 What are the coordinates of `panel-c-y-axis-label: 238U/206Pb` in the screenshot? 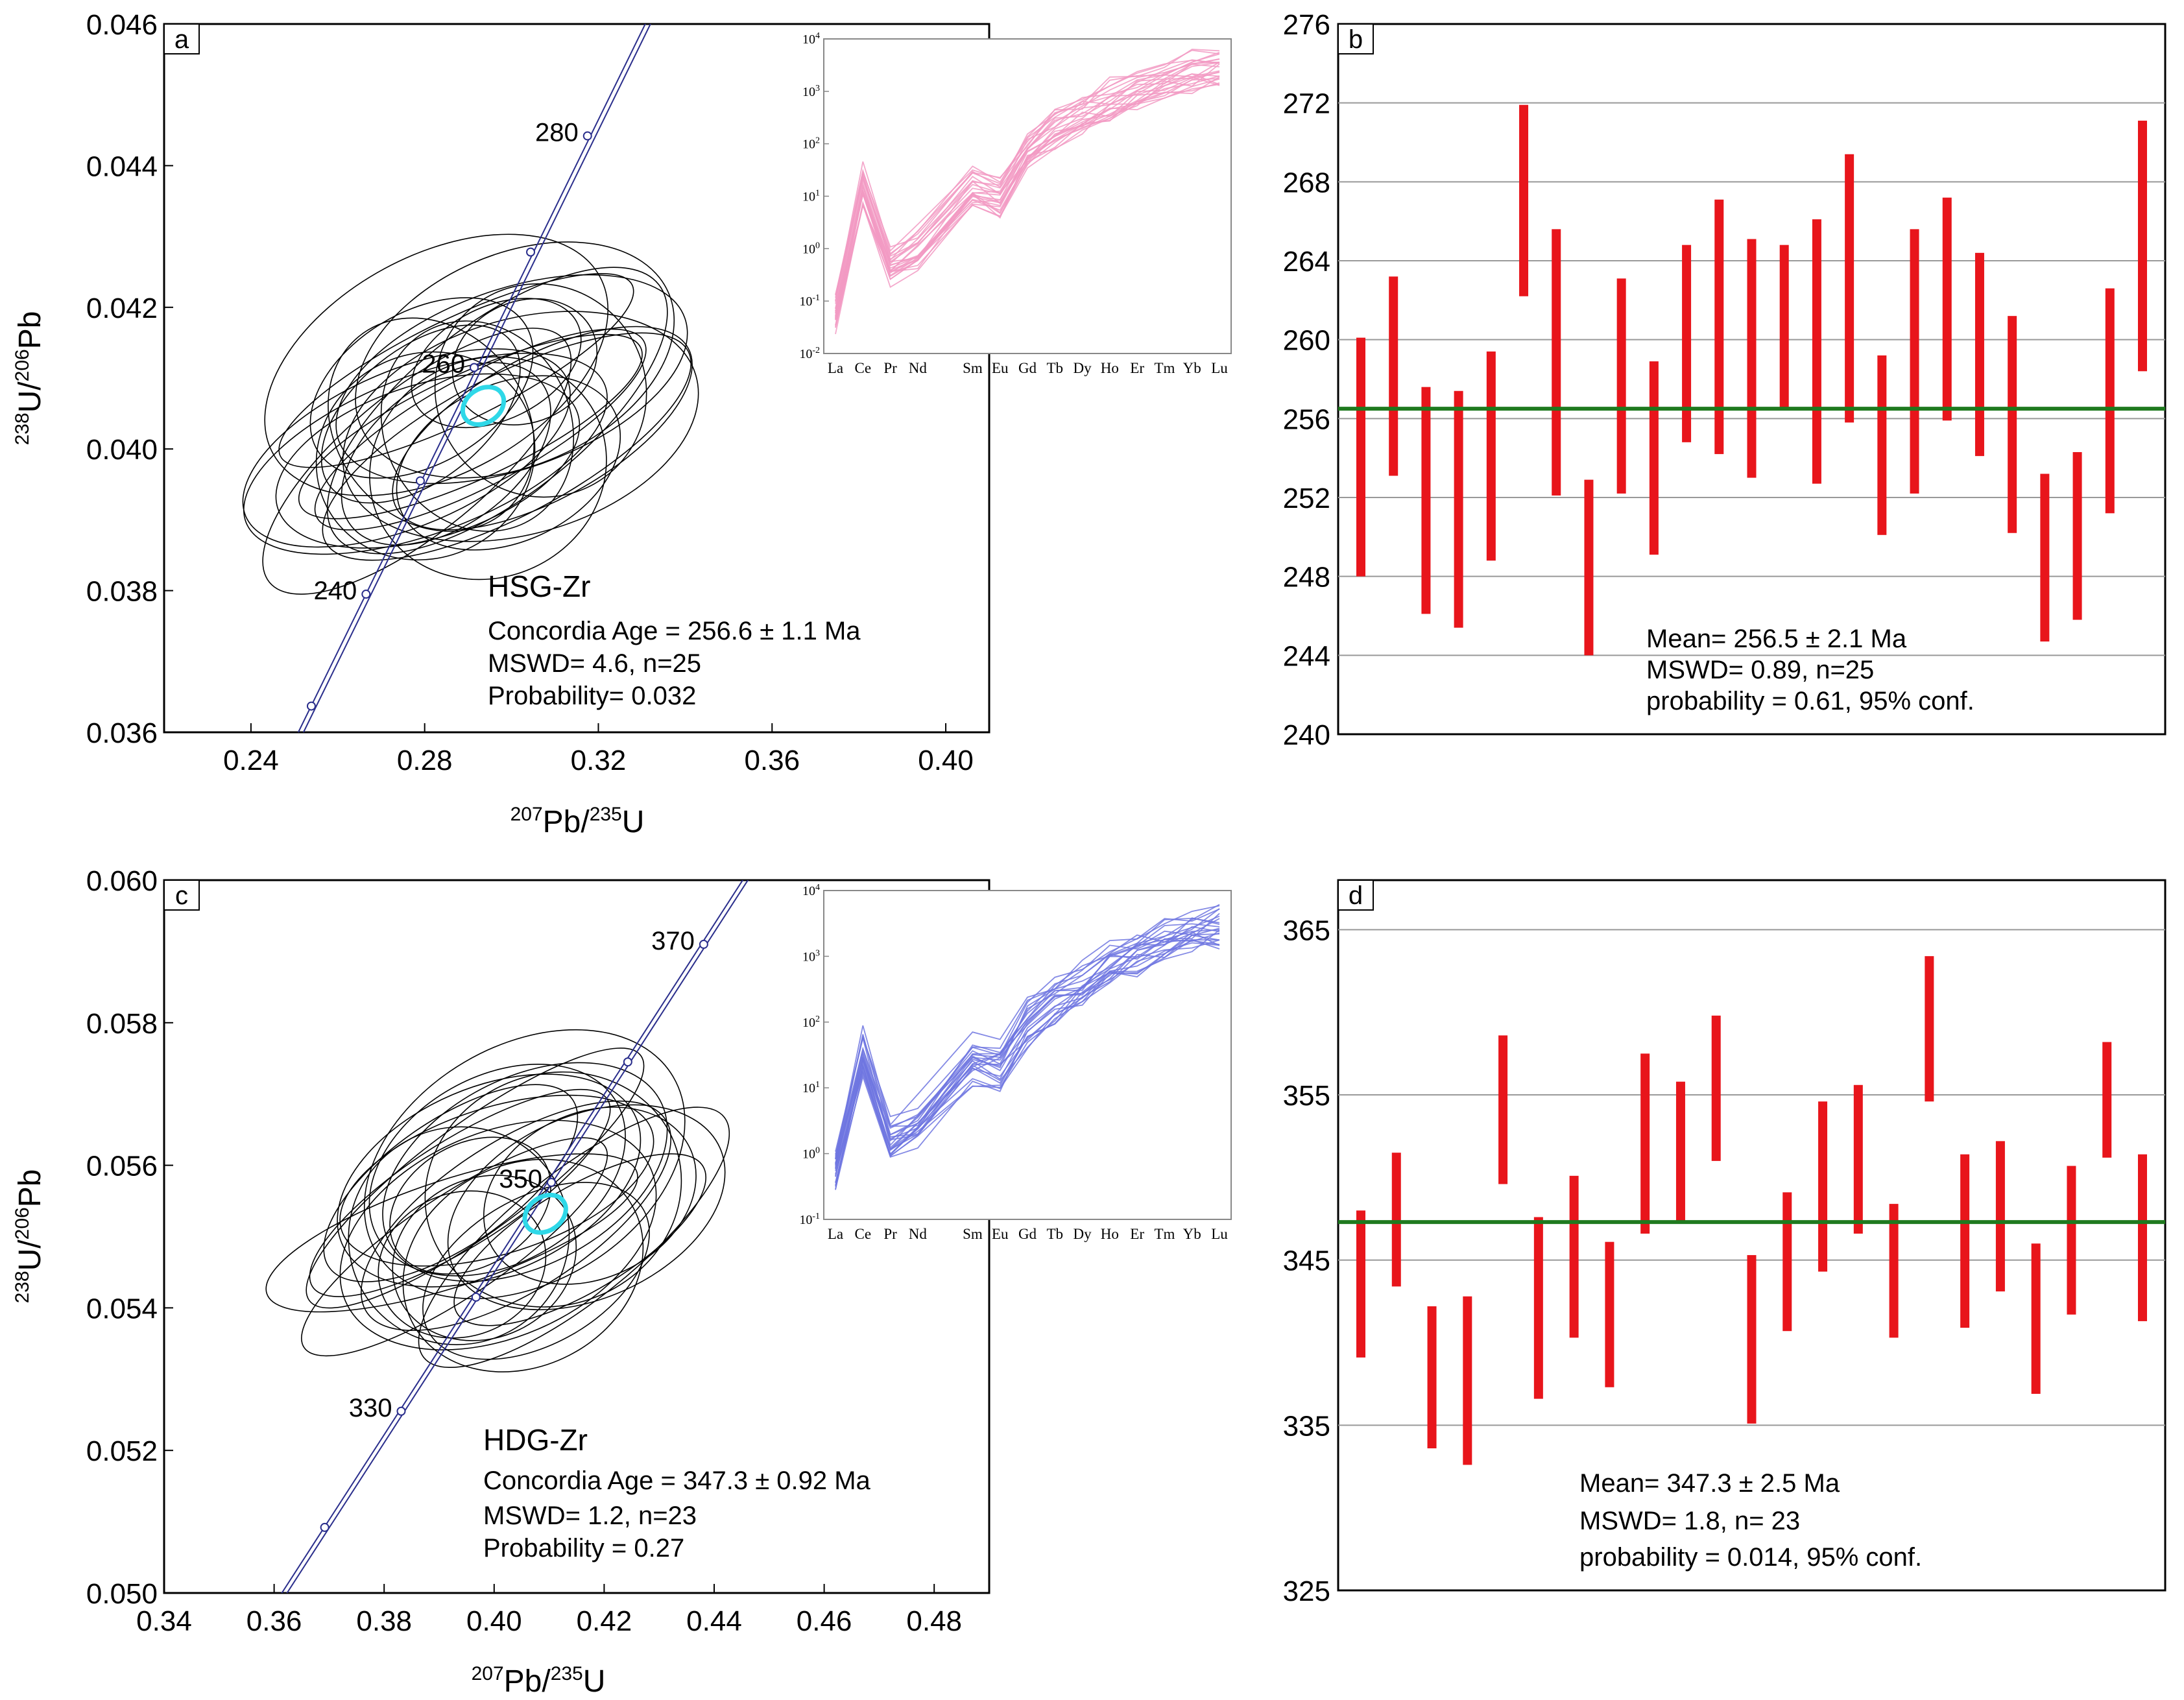 It's located at (30, 1236).